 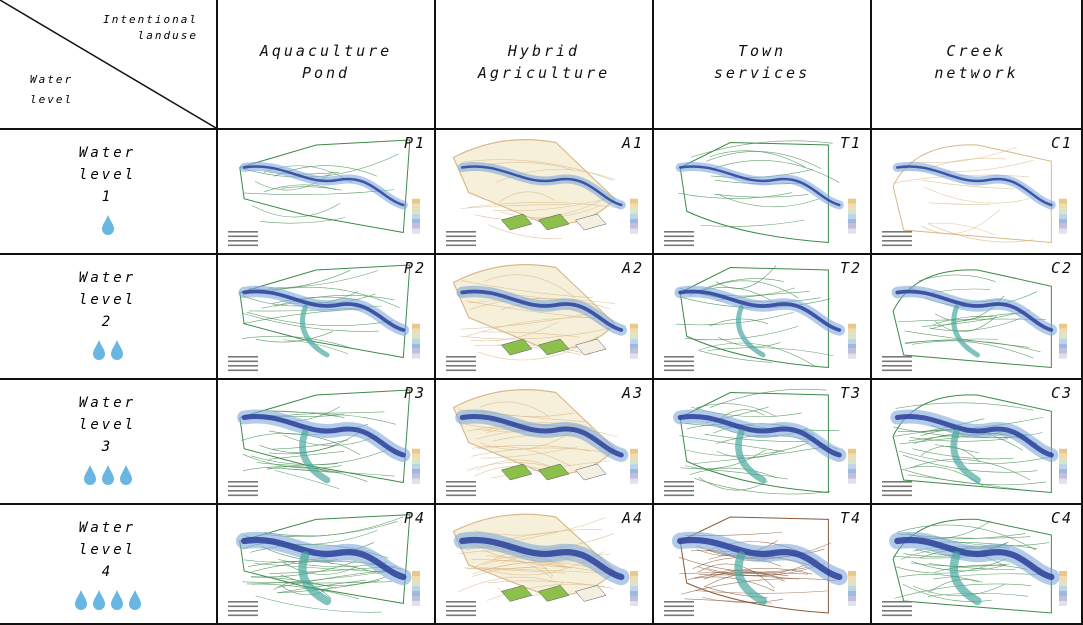 I want to click on row-header-1: Water level 1, so click(x=109, y=192).